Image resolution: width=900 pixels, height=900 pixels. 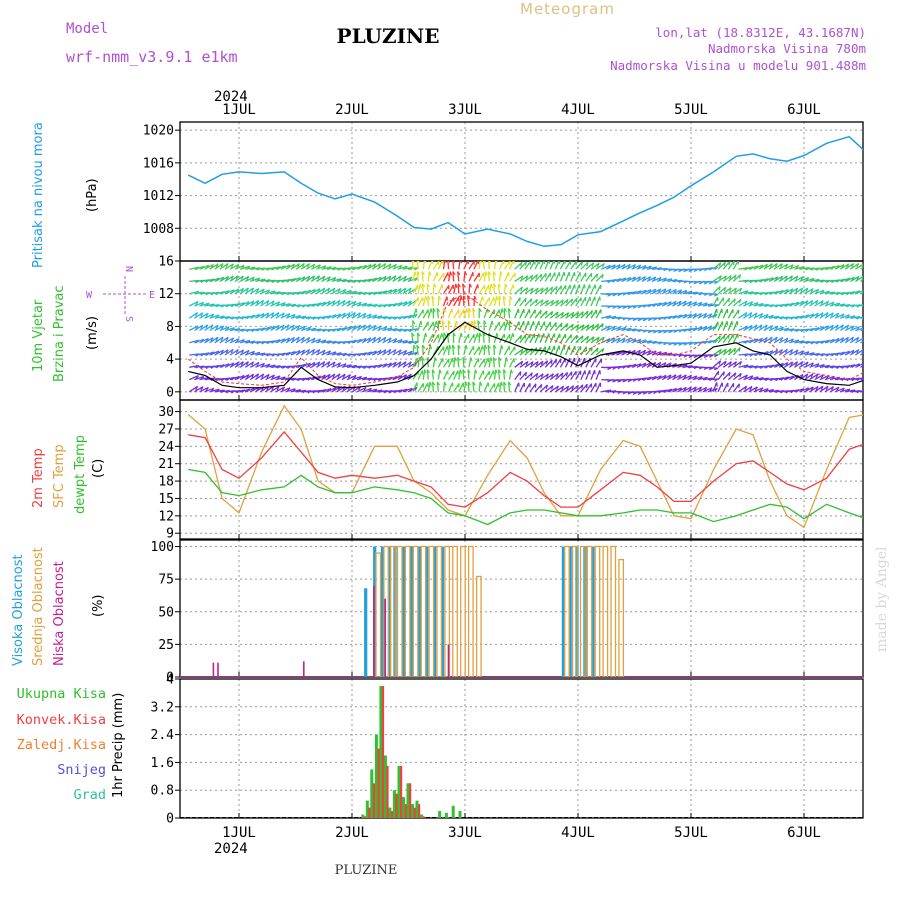 I want to click on cloud-ylabel-low: Niska Oblacnost, so click(x=59, y=613).